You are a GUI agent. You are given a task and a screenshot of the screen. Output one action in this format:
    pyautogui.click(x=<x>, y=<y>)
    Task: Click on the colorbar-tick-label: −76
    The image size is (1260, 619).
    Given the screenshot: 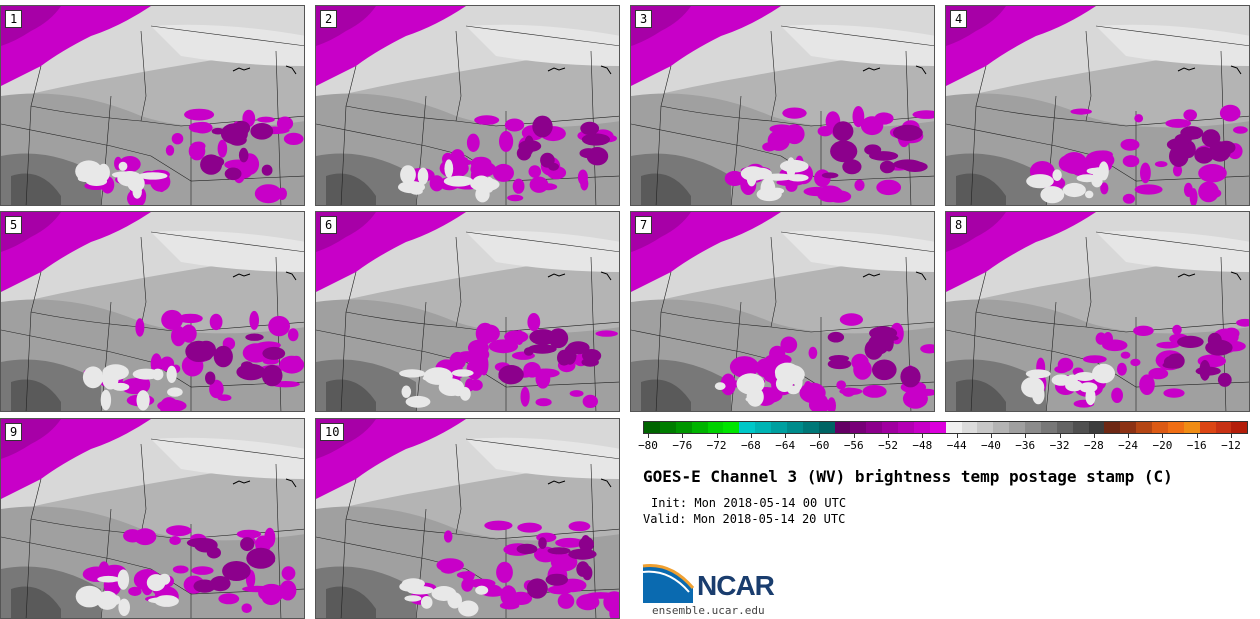 What is the action you would take?
    pyautogui.click(x=682, y=445)
    